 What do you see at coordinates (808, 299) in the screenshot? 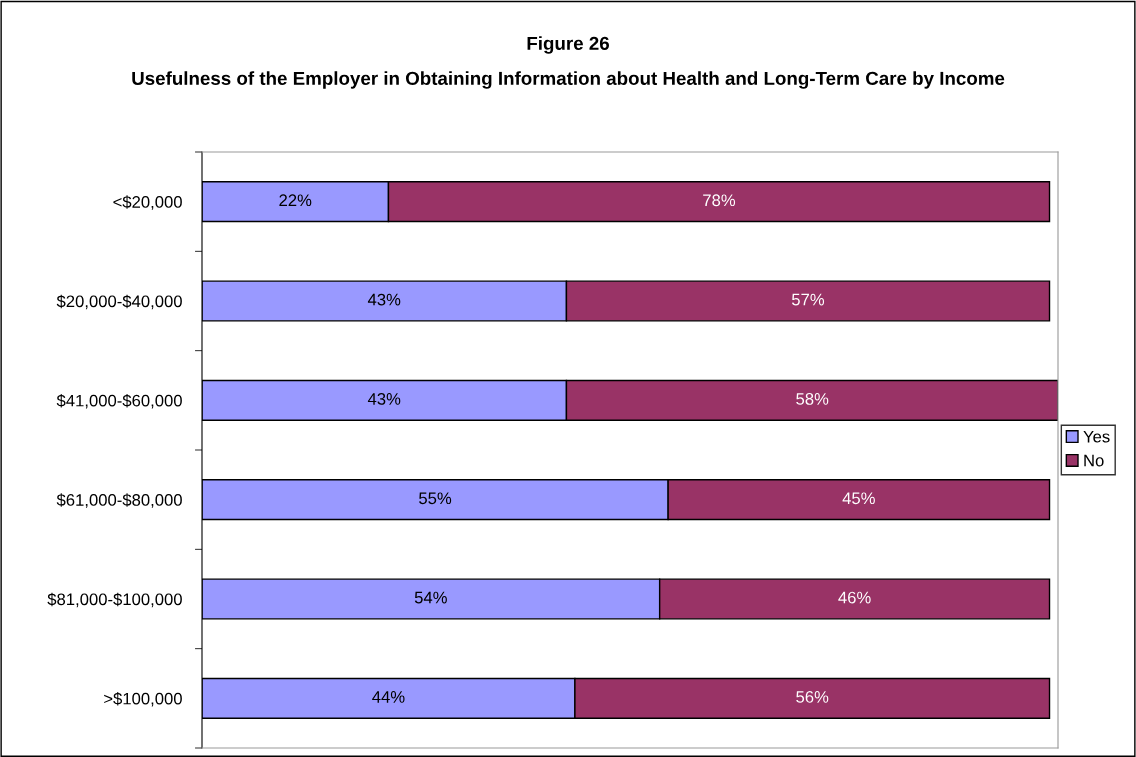
I see `data-label: 57%` at bounding box center [808, 299].